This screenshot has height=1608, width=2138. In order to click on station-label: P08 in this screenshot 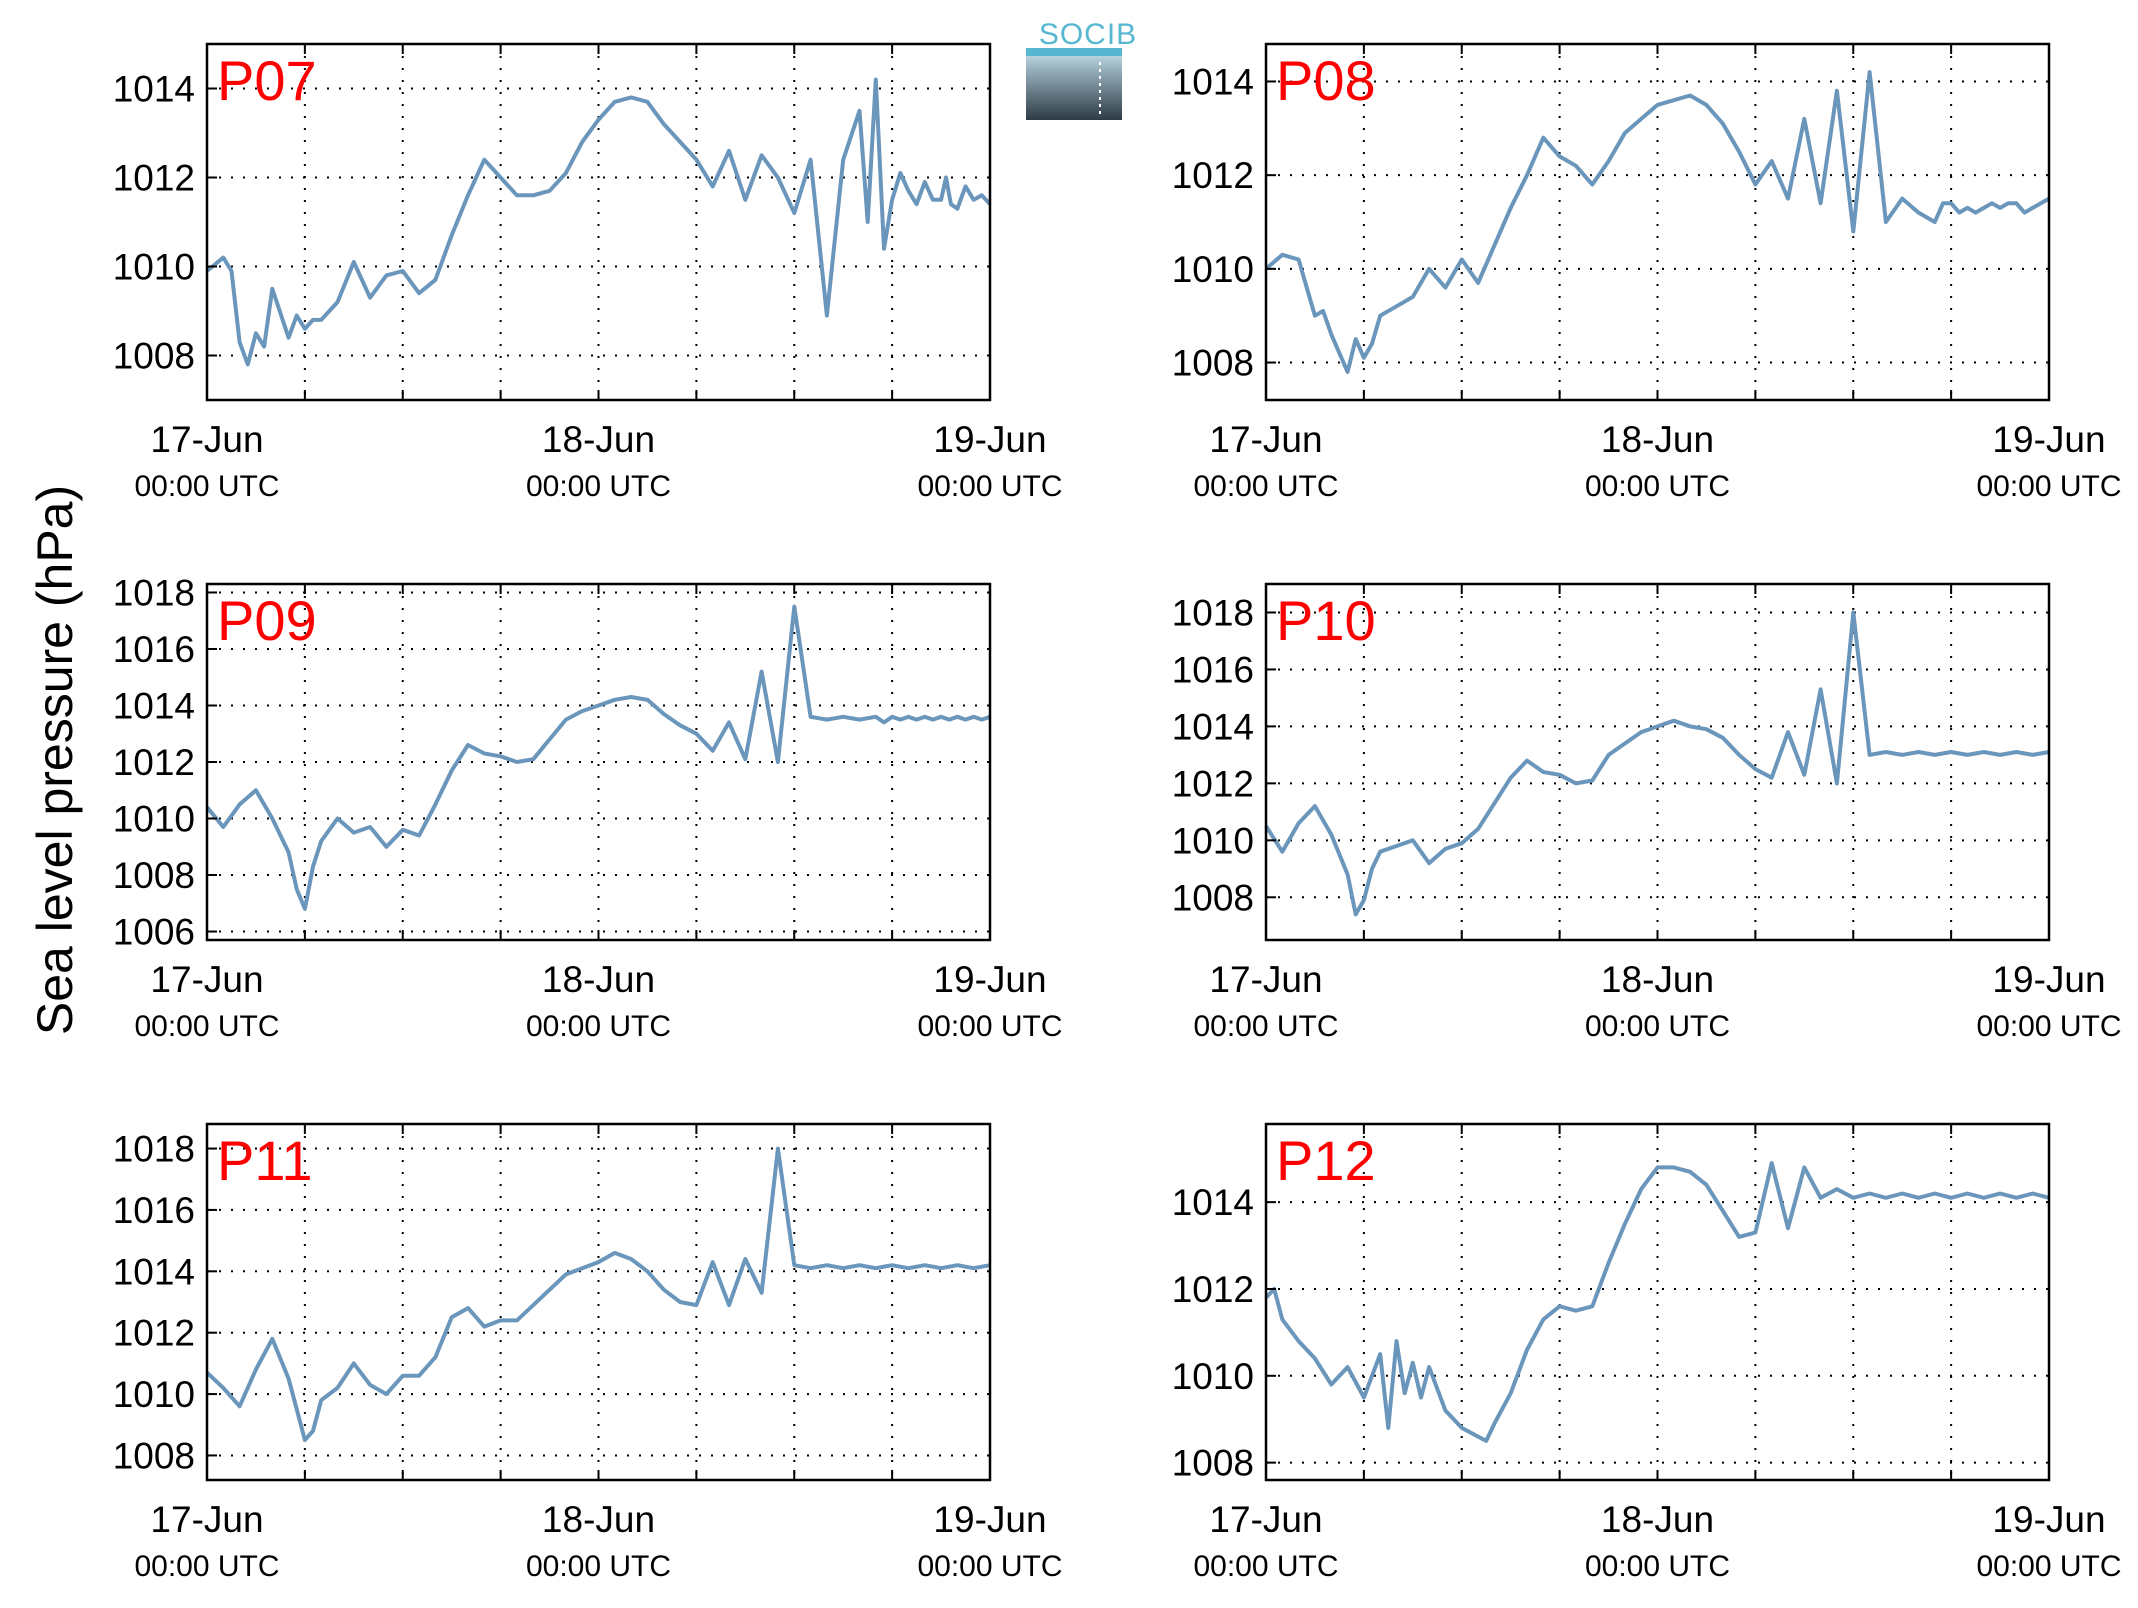, I will do `click(1326, 80)`.